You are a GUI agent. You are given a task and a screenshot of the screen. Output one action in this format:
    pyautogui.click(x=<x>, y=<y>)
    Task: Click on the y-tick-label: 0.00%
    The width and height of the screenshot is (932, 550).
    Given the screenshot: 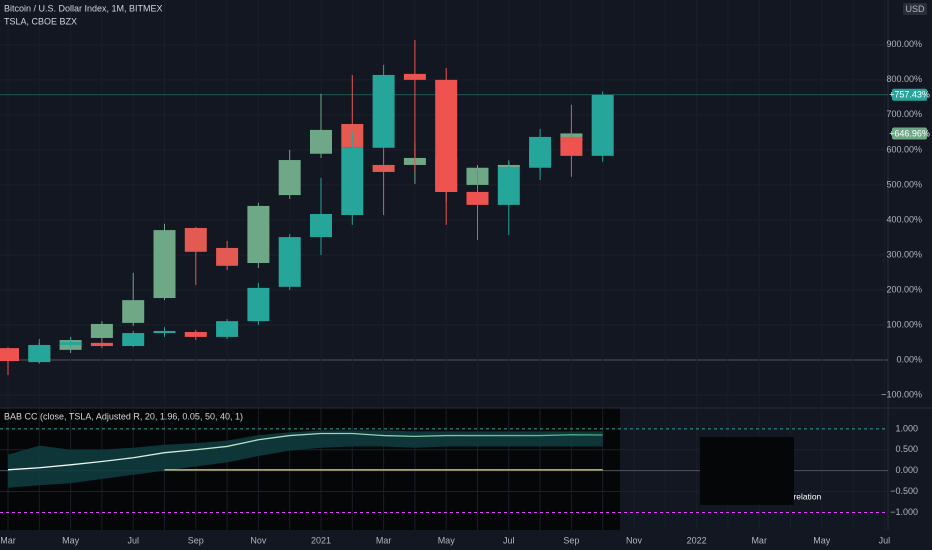 What is the action you would take?
    pyautogui.click(x=909, y=359)
    